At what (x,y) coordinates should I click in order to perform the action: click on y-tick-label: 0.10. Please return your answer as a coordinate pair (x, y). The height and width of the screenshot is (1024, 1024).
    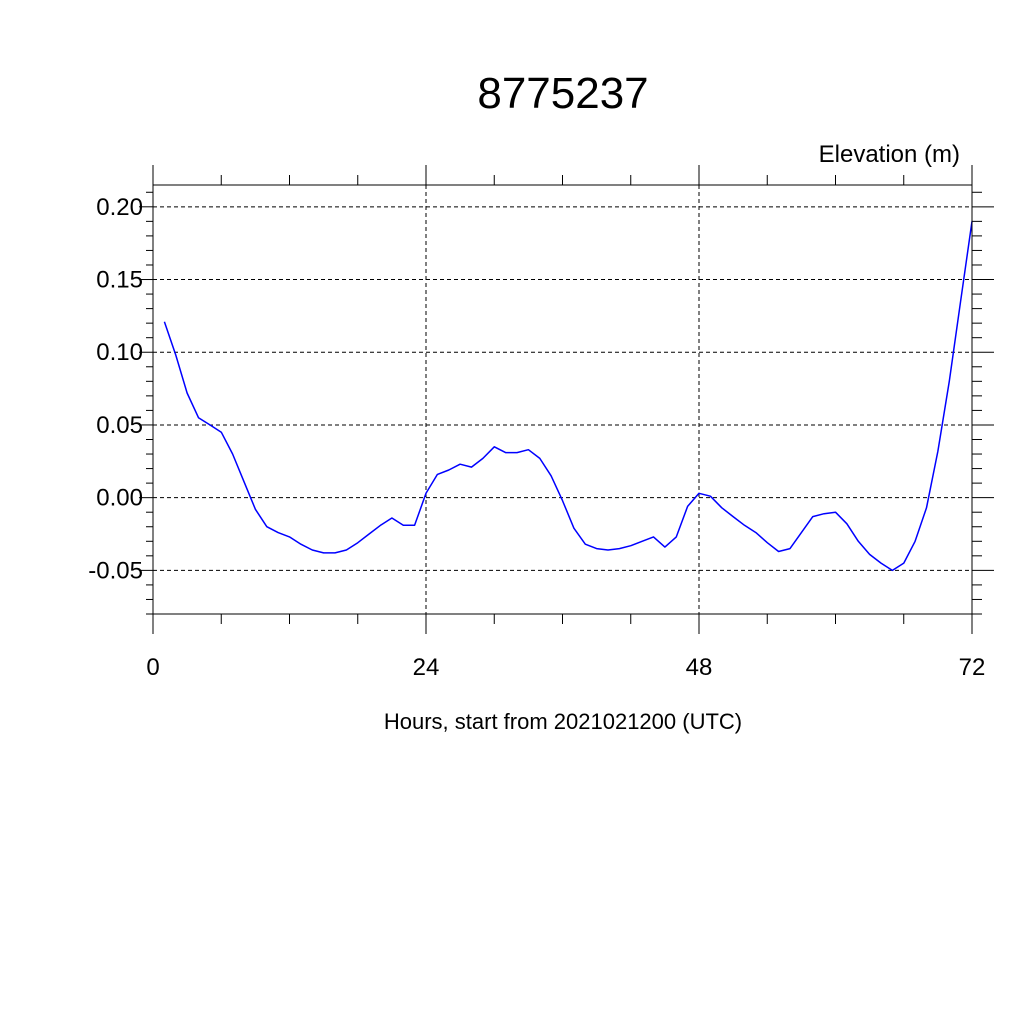
    Looking at the image, I should click on (119, 352).